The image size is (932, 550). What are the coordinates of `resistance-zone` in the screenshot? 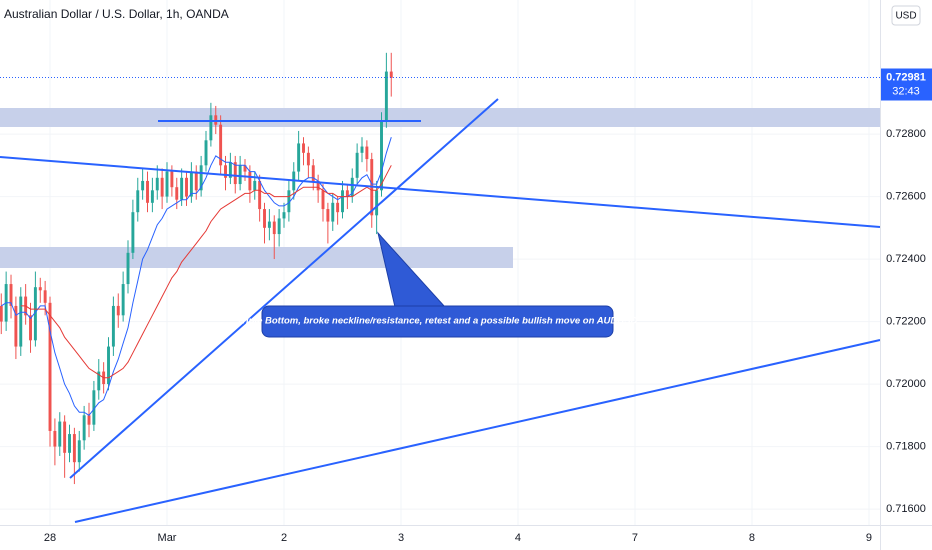 It's located at (440, 117).